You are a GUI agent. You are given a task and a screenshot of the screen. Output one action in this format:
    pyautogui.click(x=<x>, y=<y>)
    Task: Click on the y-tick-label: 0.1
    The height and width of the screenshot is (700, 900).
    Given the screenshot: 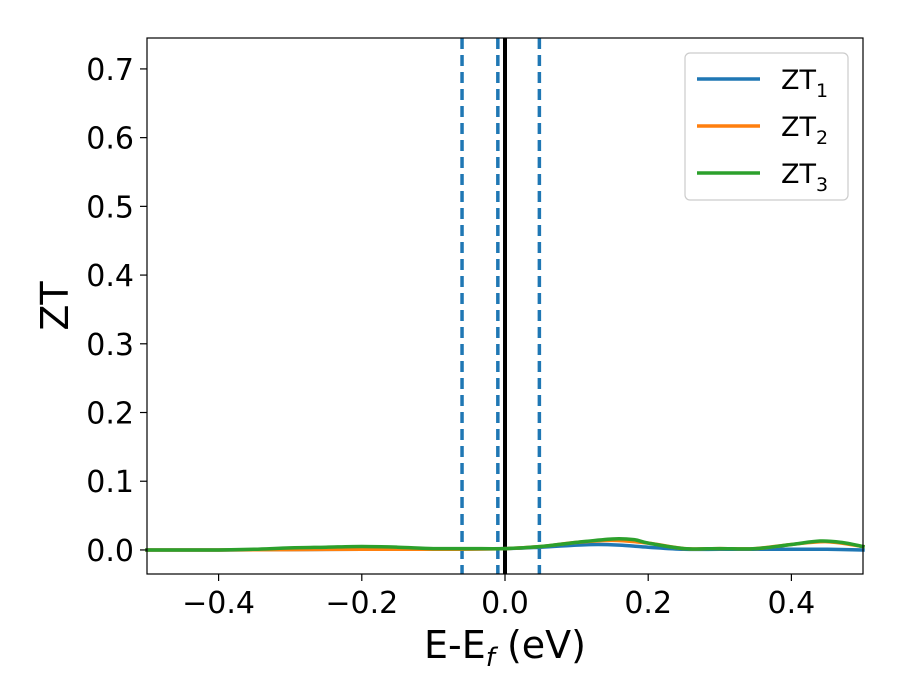 What is the action you would take?
    pyautogui.click(x=110, y=482)
    